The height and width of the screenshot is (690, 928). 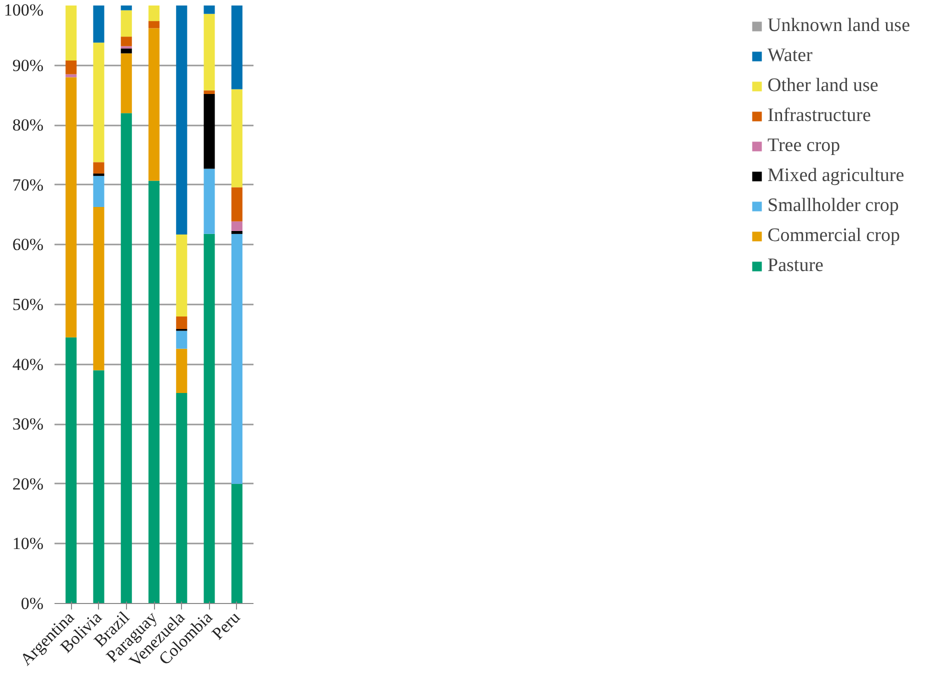 I want to click on y-tick-label: 100%, so click(x=24, y=10).